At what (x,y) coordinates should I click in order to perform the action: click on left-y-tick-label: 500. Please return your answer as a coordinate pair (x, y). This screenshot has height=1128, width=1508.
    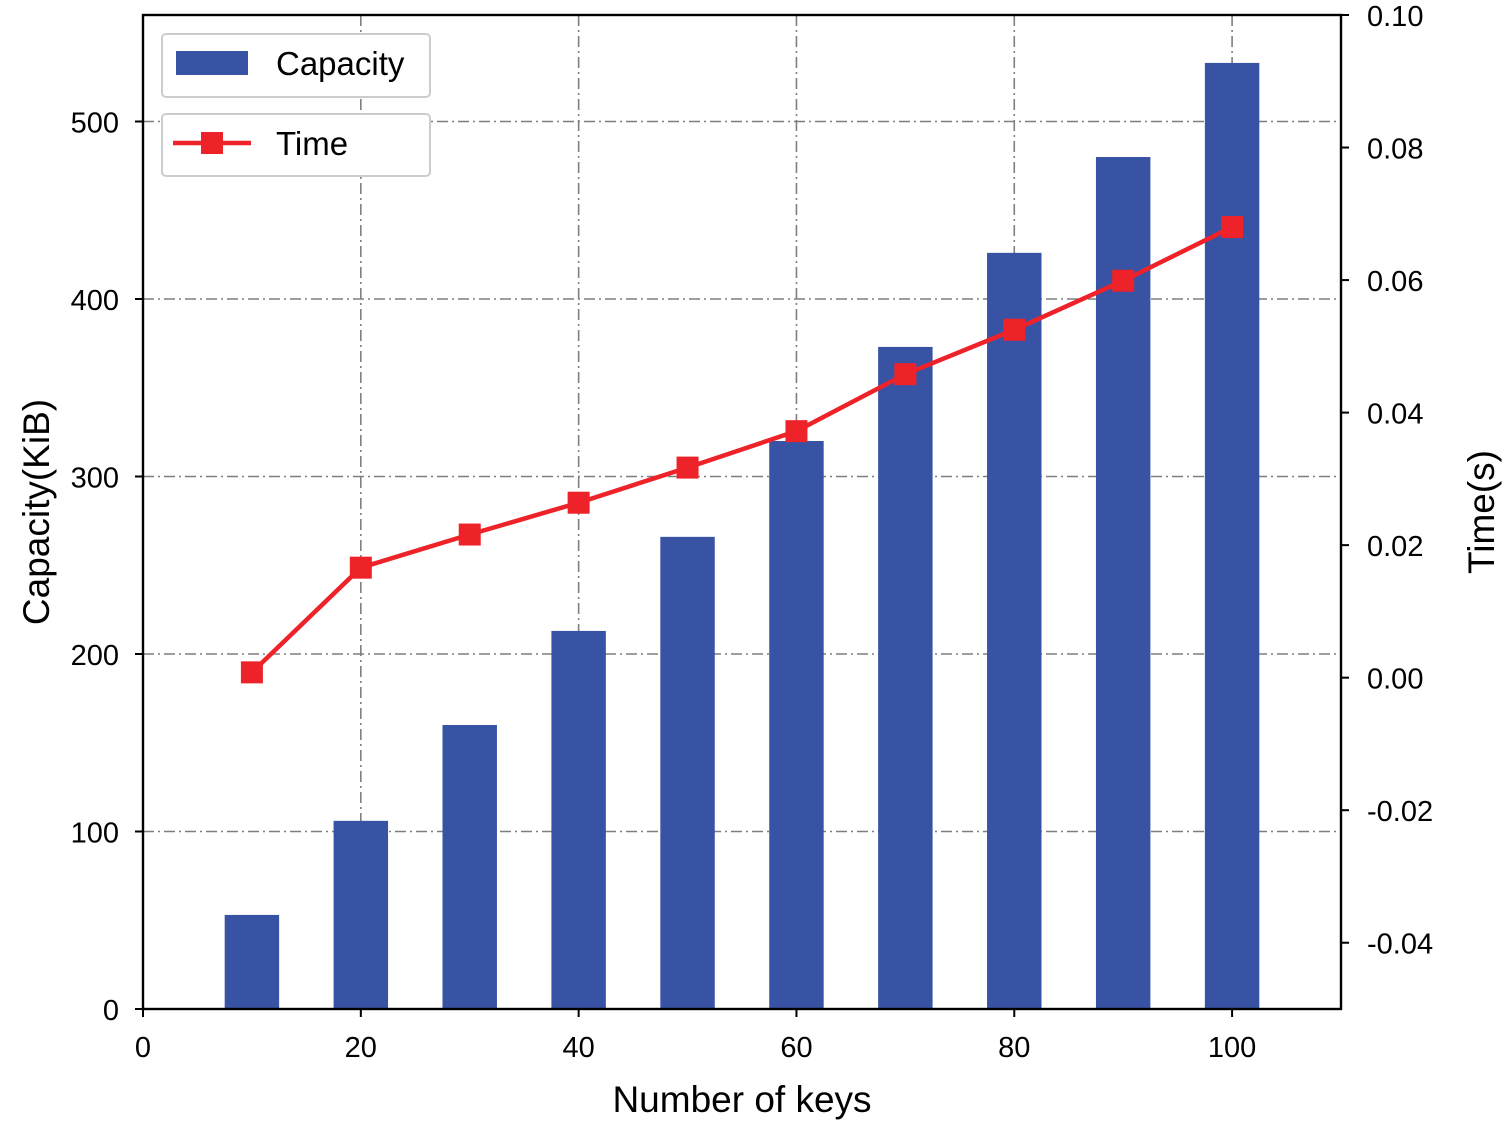
    Looking at the image, I should click on (95, 124).